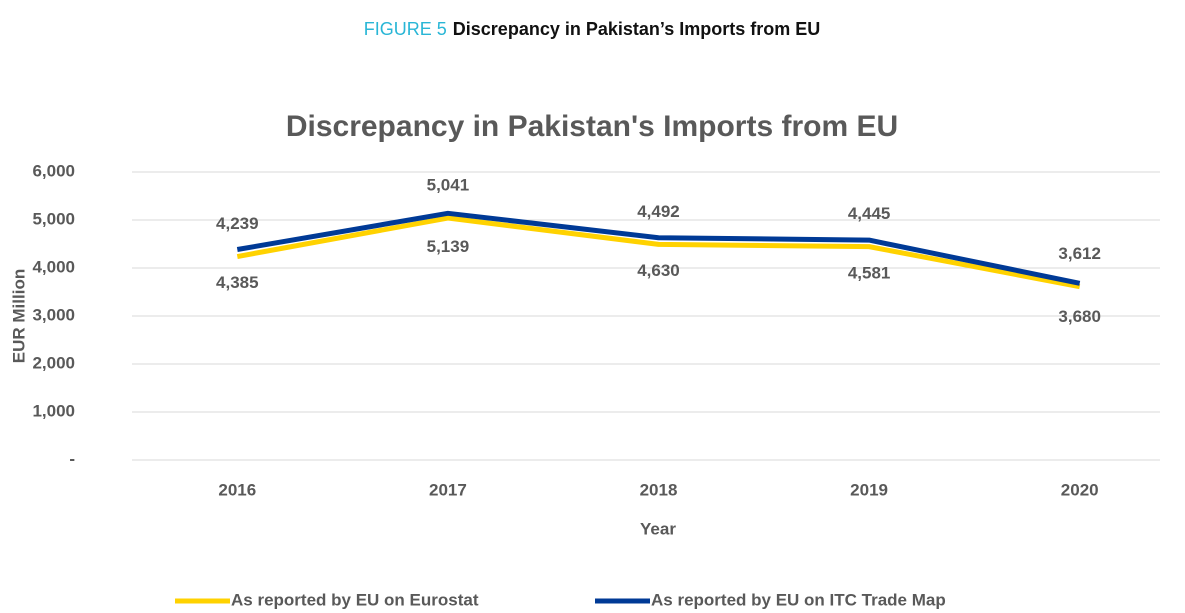  Describe the element at coordinates (658, 270) in the screenshot. I see `data-label: 4,630` at that location.